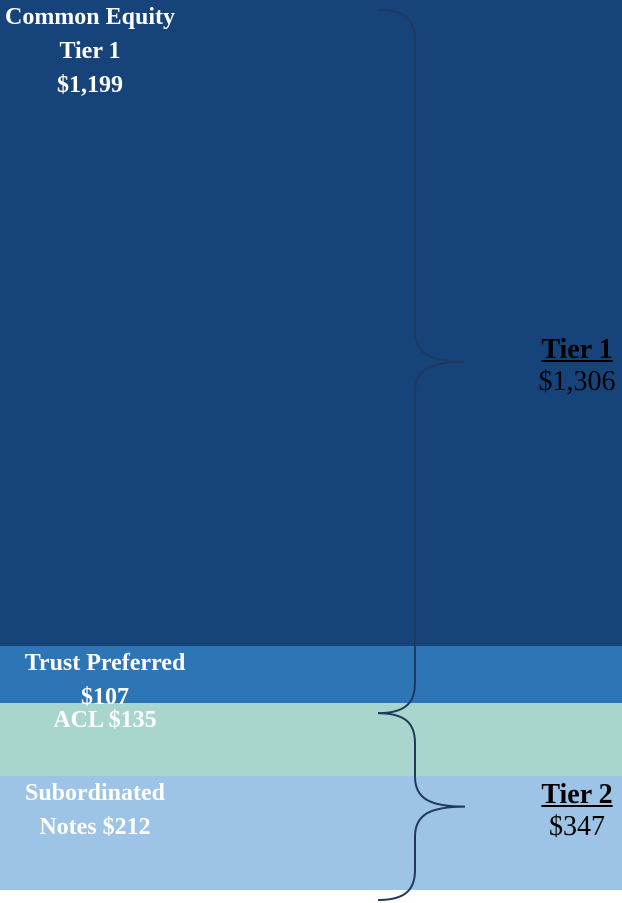  What do you see at coordinates (105, 696) in the screenshot?
I see `value-label: $107` at bounding box center [105, 696].